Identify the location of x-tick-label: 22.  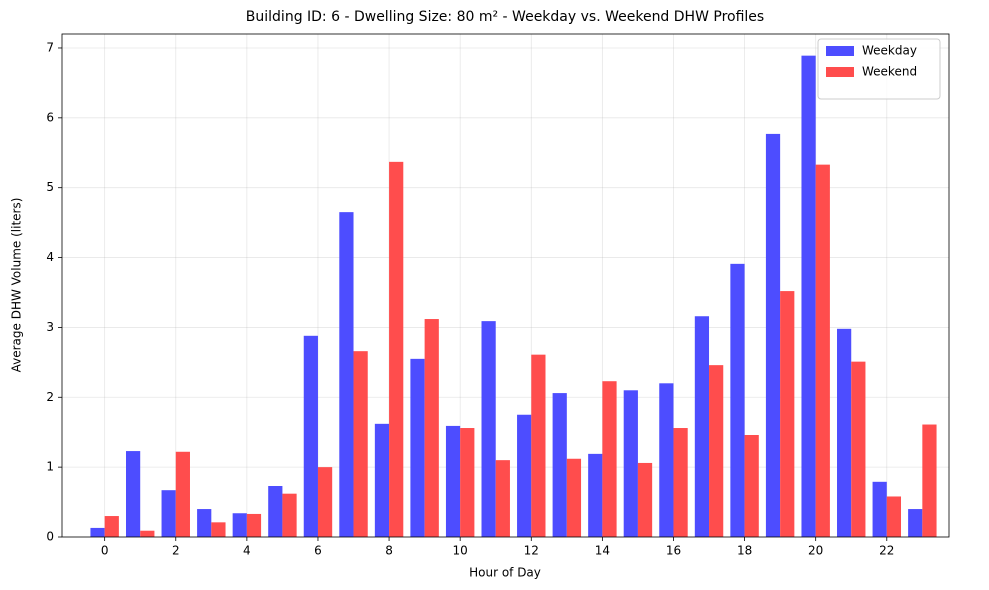
(886, 551).